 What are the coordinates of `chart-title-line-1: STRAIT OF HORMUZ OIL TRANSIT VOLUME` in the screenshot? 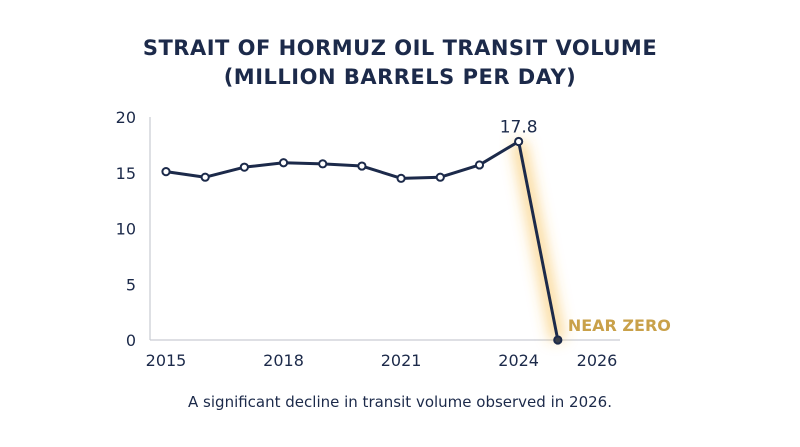 It's located at (400, 48).